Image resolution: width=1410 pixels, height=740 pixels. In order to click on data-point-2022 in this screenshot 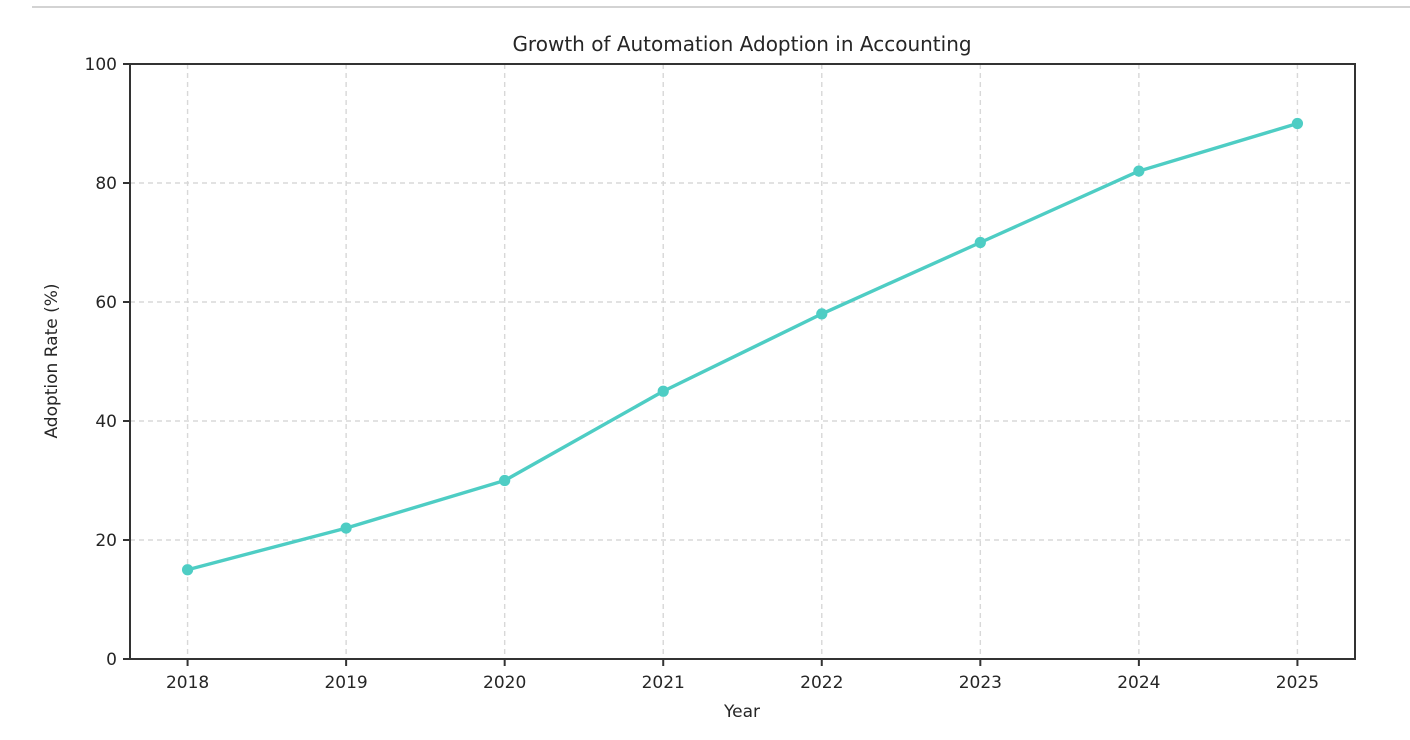, I will do `click(822, 314)`.